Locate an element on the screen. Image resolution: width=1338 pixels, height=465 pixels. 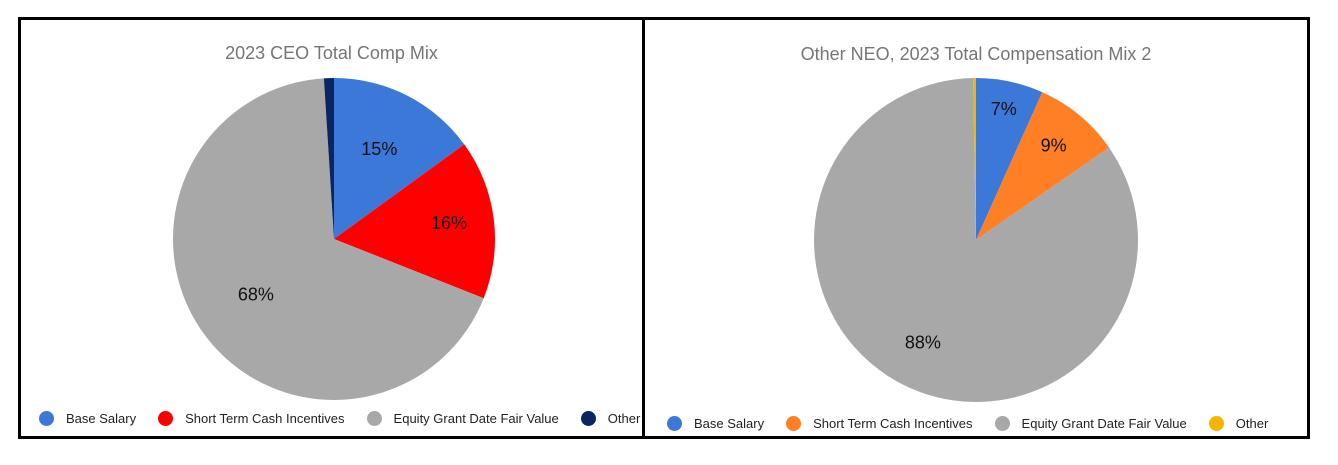
slice-label-base-salary: 15% is located at coordinates (379, 149).